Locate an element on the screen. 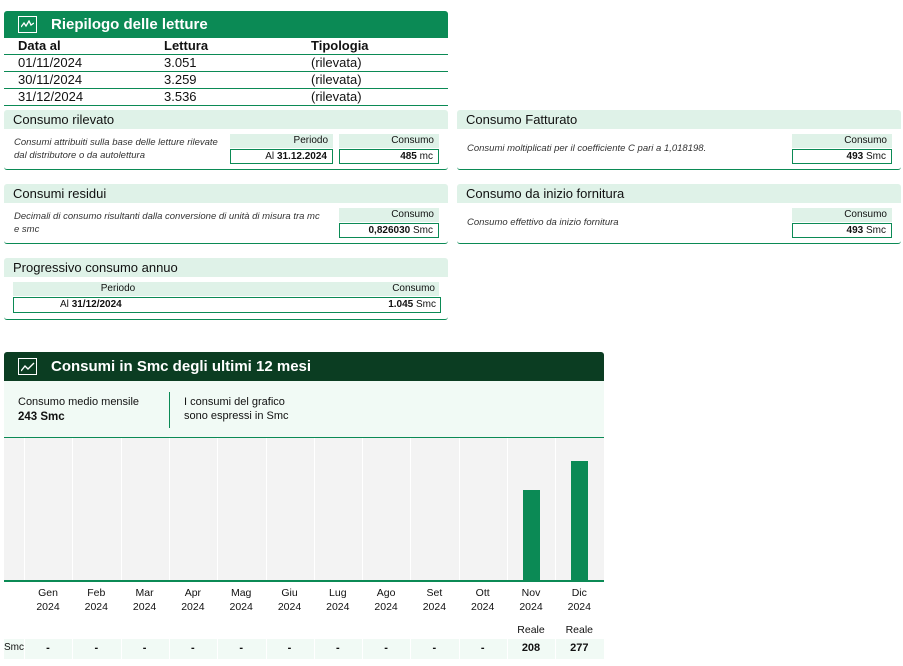 The width and height of the screenshot is (903, 666). month-label: Apr 2024 is located at coordinates (193, 600).